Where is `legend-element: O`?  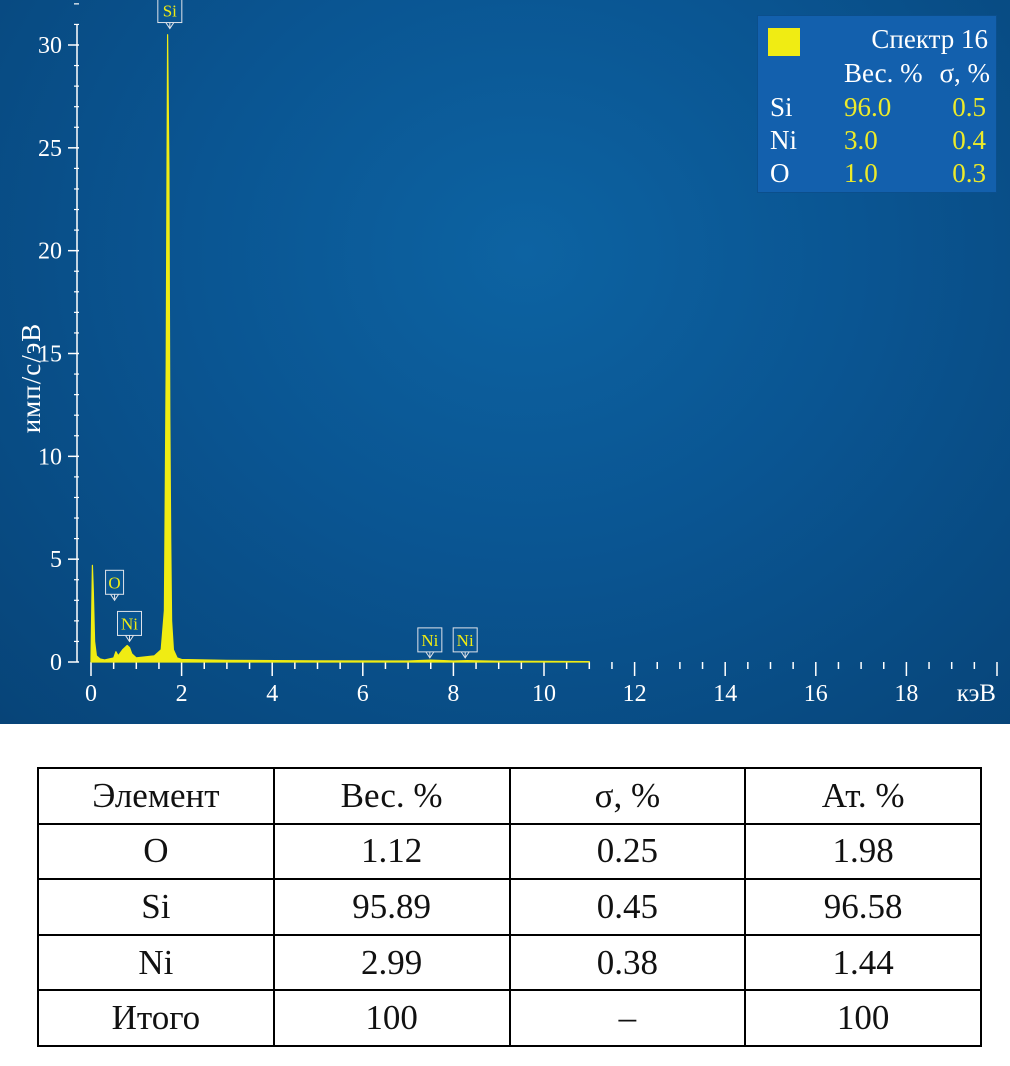
legend-element: O is located at coordinates (780, 173).